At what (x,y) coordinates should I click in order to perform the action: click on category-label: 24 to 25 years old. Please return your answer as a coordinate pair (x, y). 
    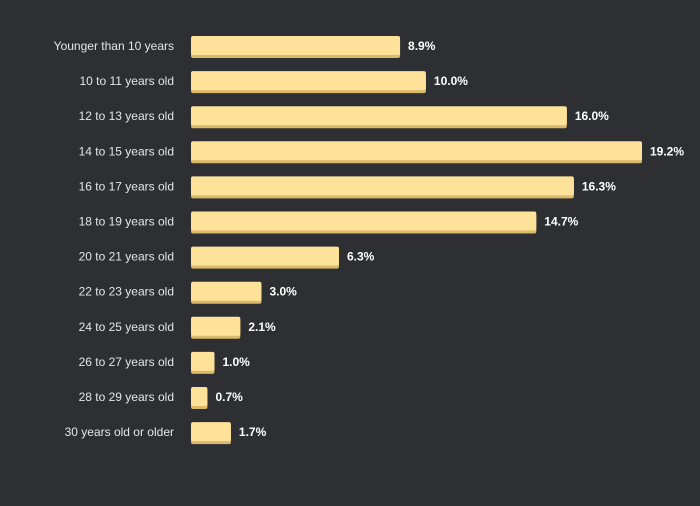
    Looking at the image, I should click on (126, 327).